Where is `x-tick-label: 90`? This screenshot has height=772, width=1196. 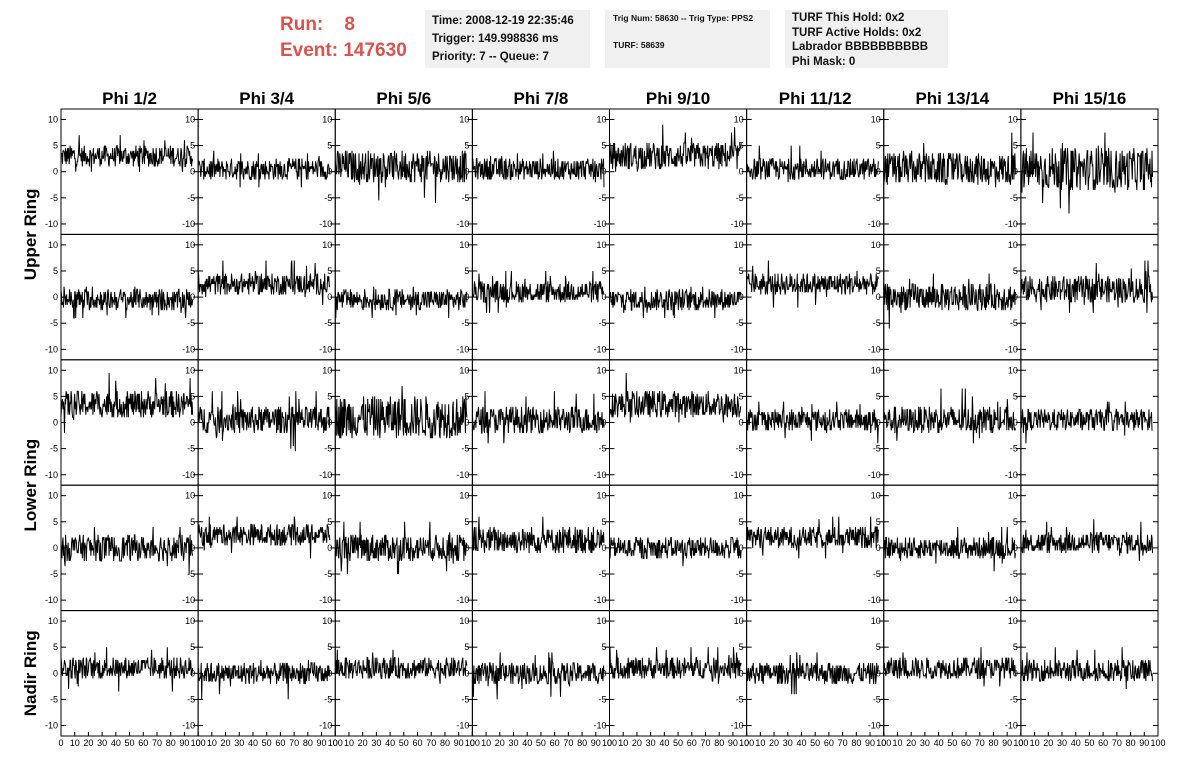 x-tick-label: 90 is located at coordinates (184, 743).